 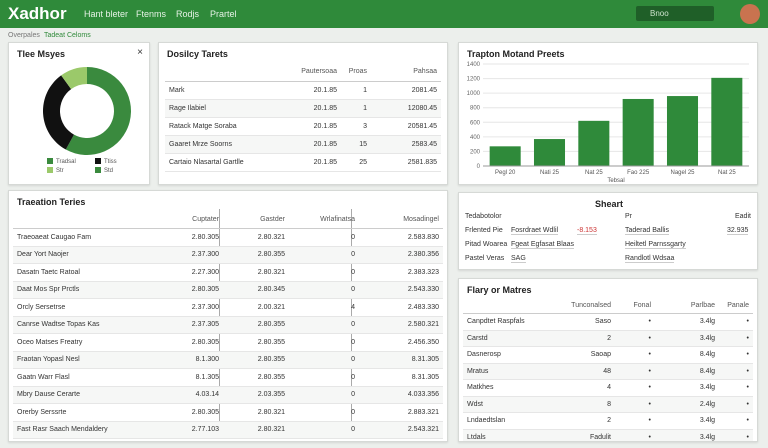 I want to click on close-button: ×, so click(x=140, y=52).